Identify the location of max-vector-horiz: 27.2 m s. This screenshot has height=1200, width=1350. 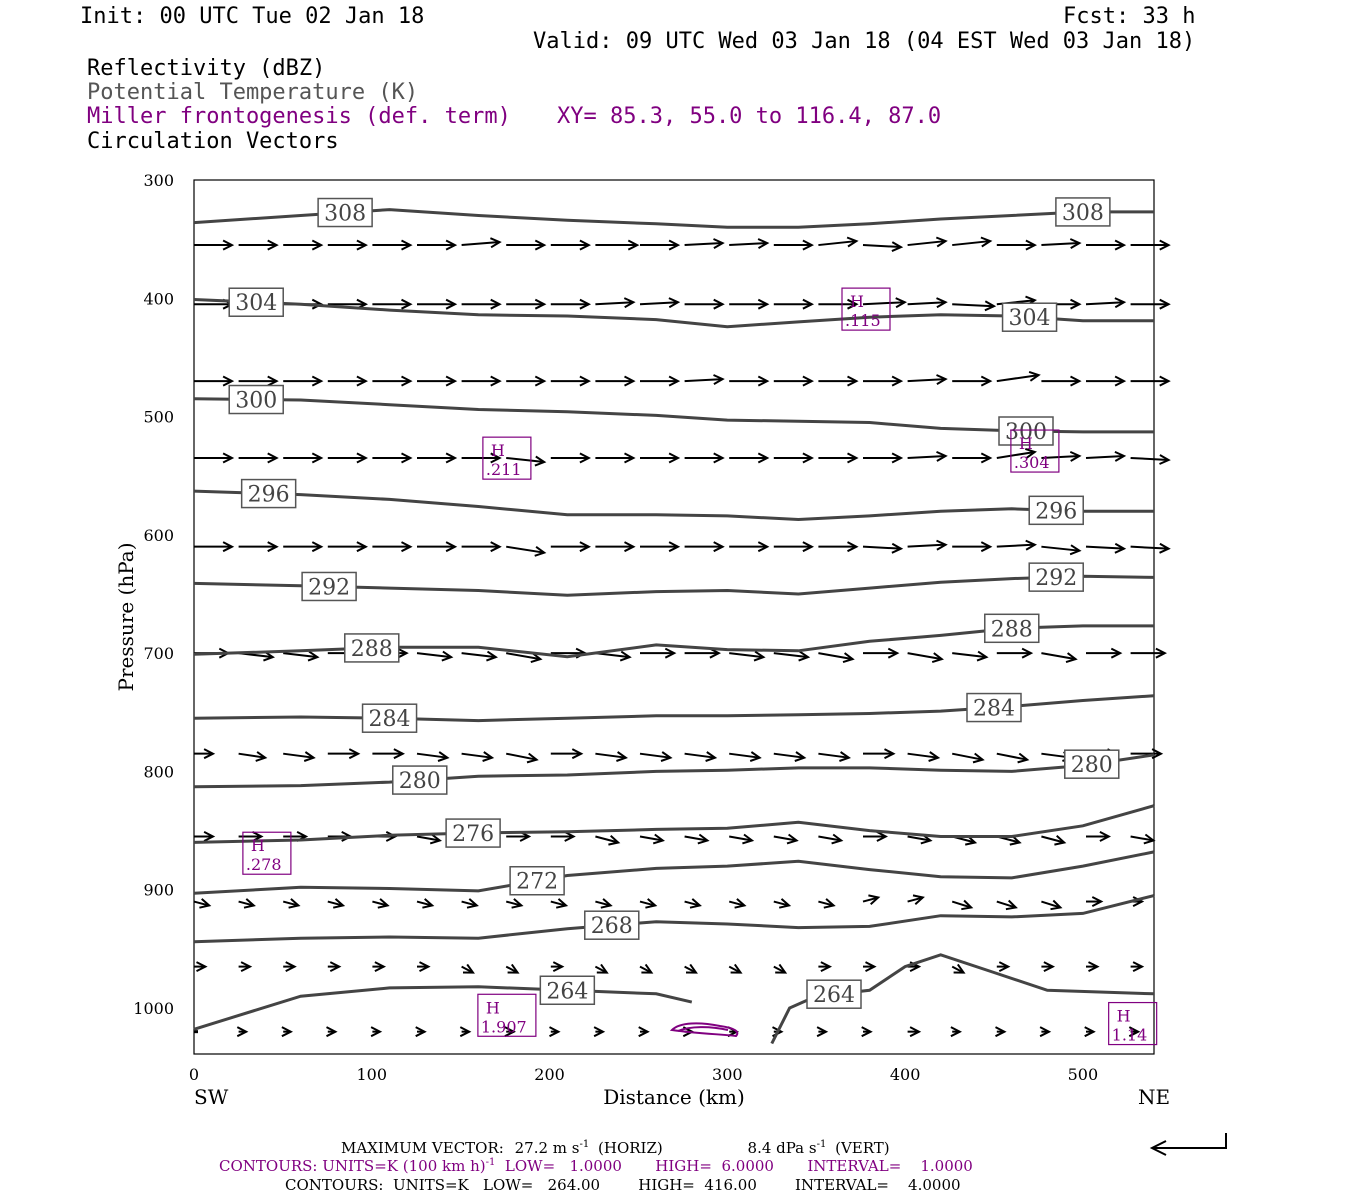
(547, 1148).